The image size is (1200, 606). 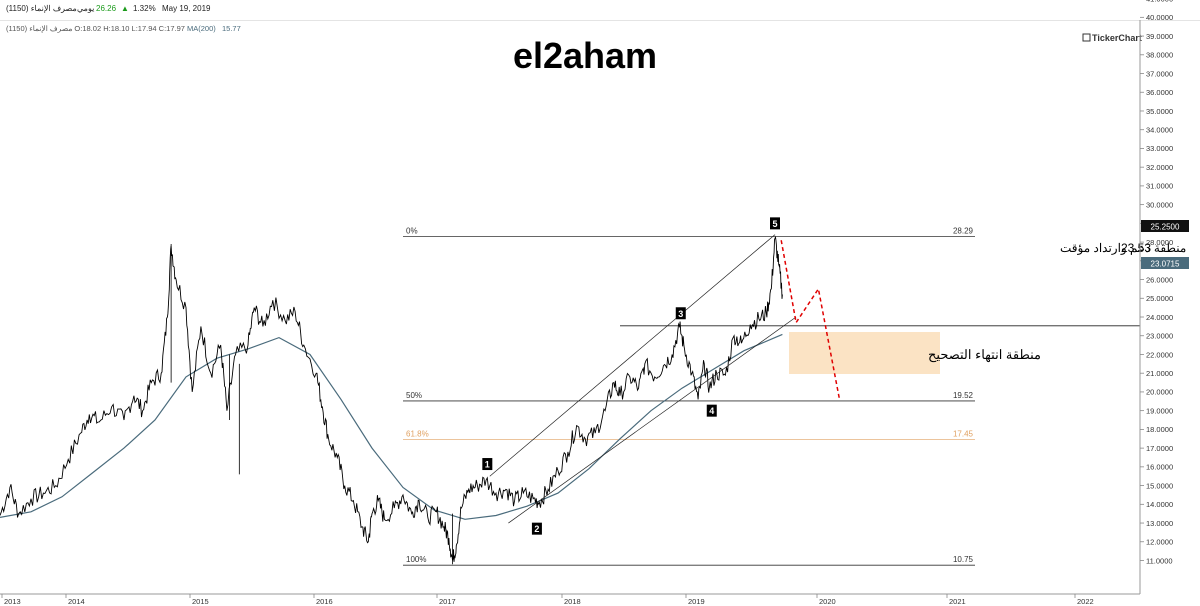 What do you see at coordinates (984, 355) in the screenshot?
I see `correction-zone-label: منطقة انتهاء التصحيح` at bounding box center [984, 355].